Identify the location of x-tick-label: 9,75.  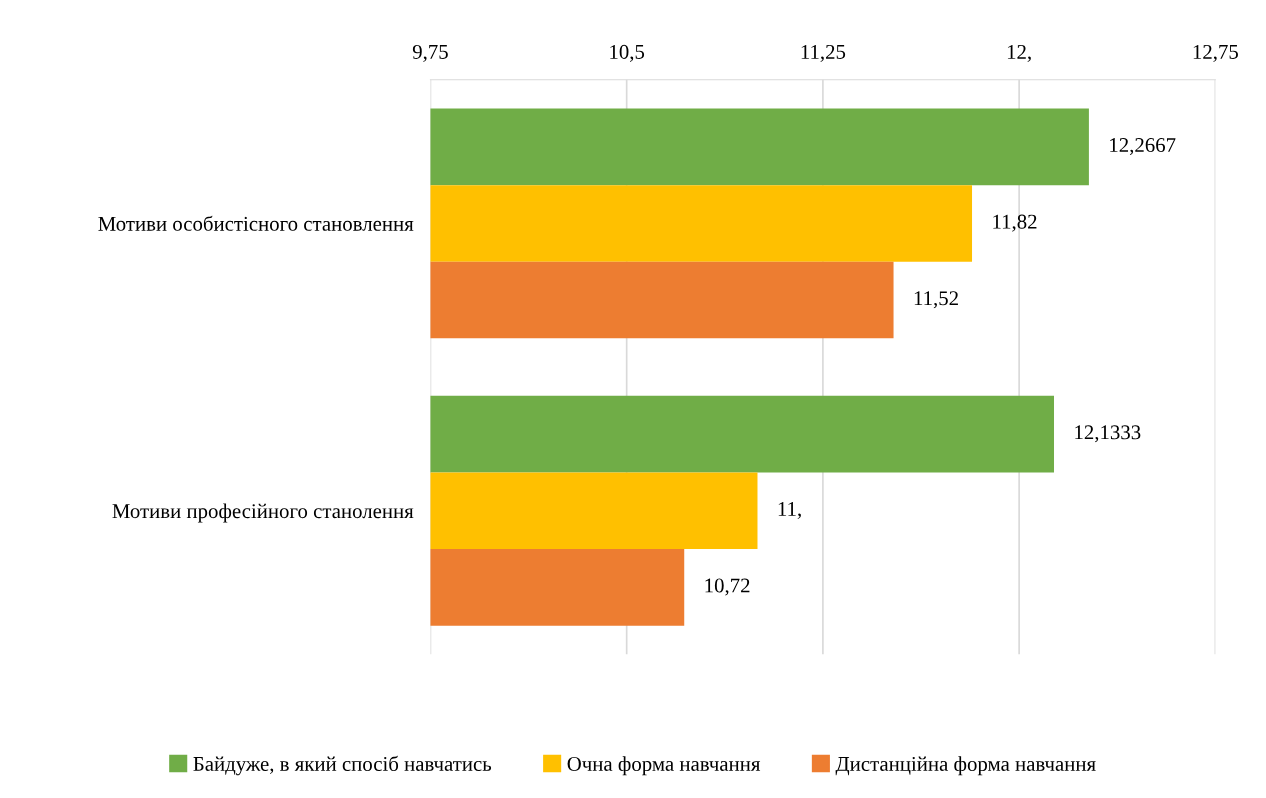
(430, 53).